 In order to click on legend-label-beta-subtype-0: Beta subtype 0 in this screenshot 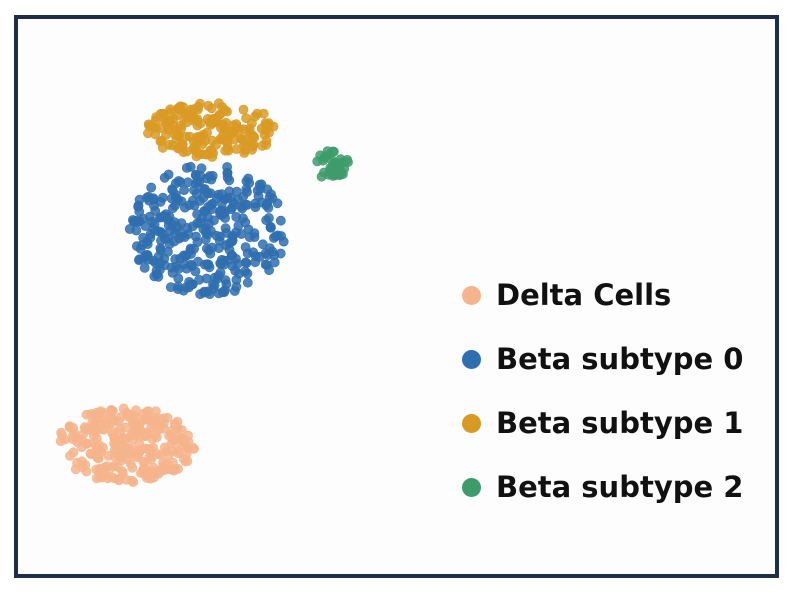, I will do `click(620, 359)`.